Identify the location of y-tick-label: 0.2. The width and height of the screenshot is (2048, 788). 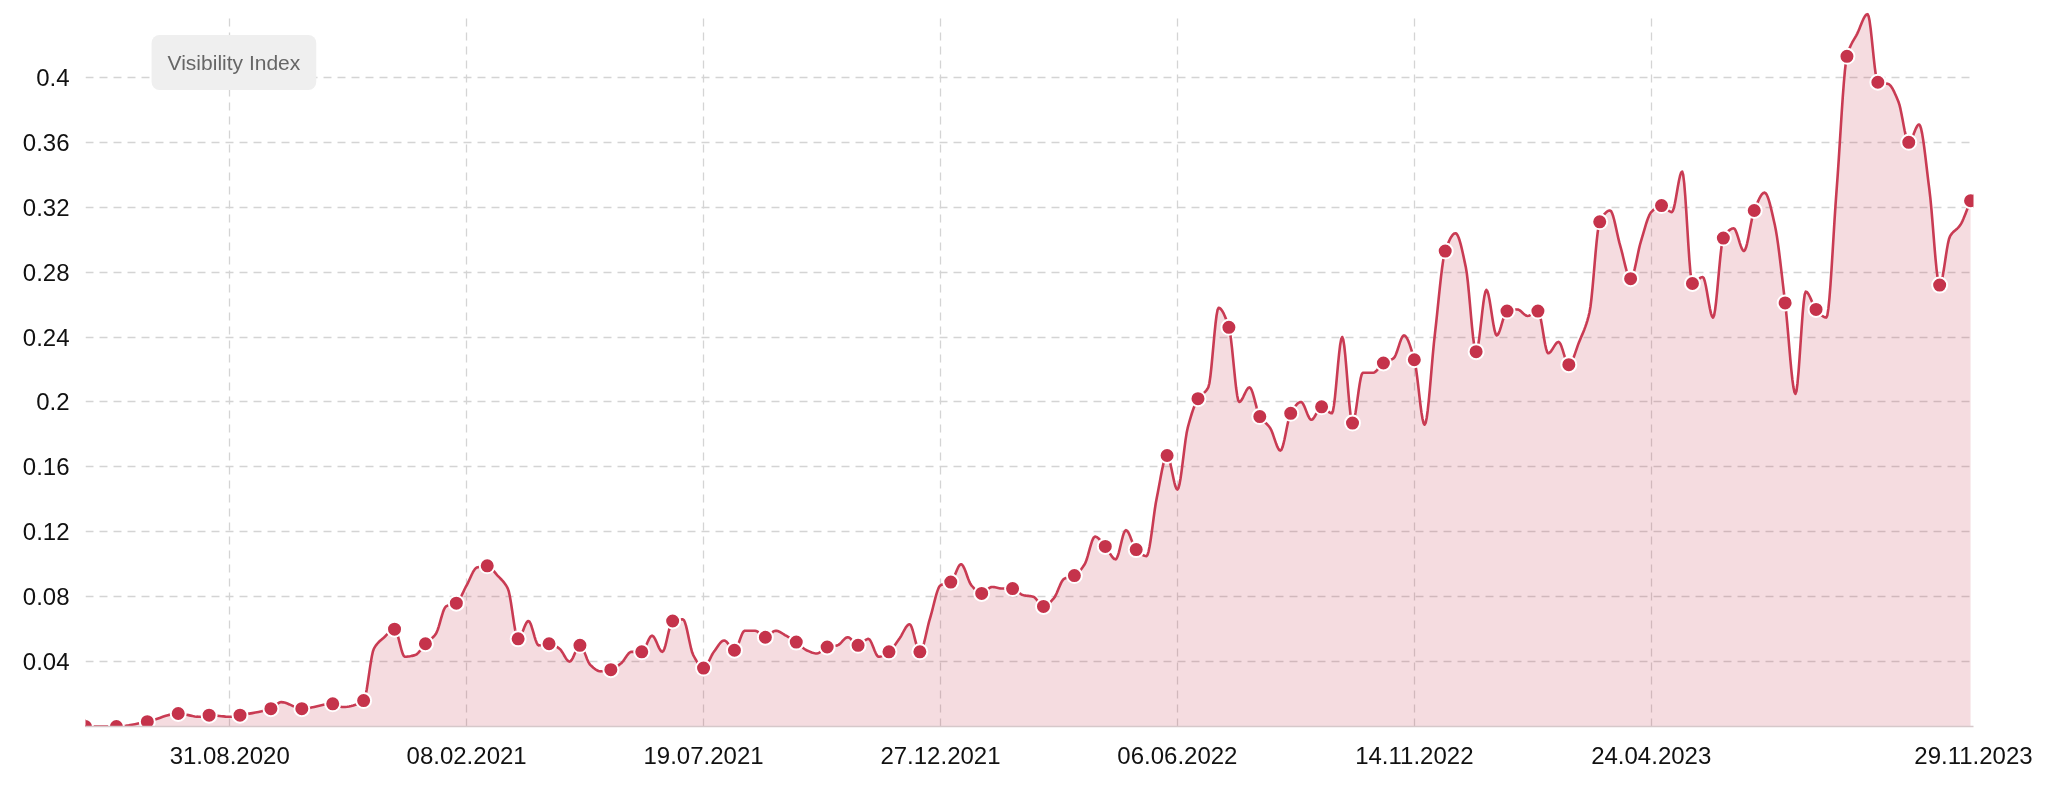
(53, 402).